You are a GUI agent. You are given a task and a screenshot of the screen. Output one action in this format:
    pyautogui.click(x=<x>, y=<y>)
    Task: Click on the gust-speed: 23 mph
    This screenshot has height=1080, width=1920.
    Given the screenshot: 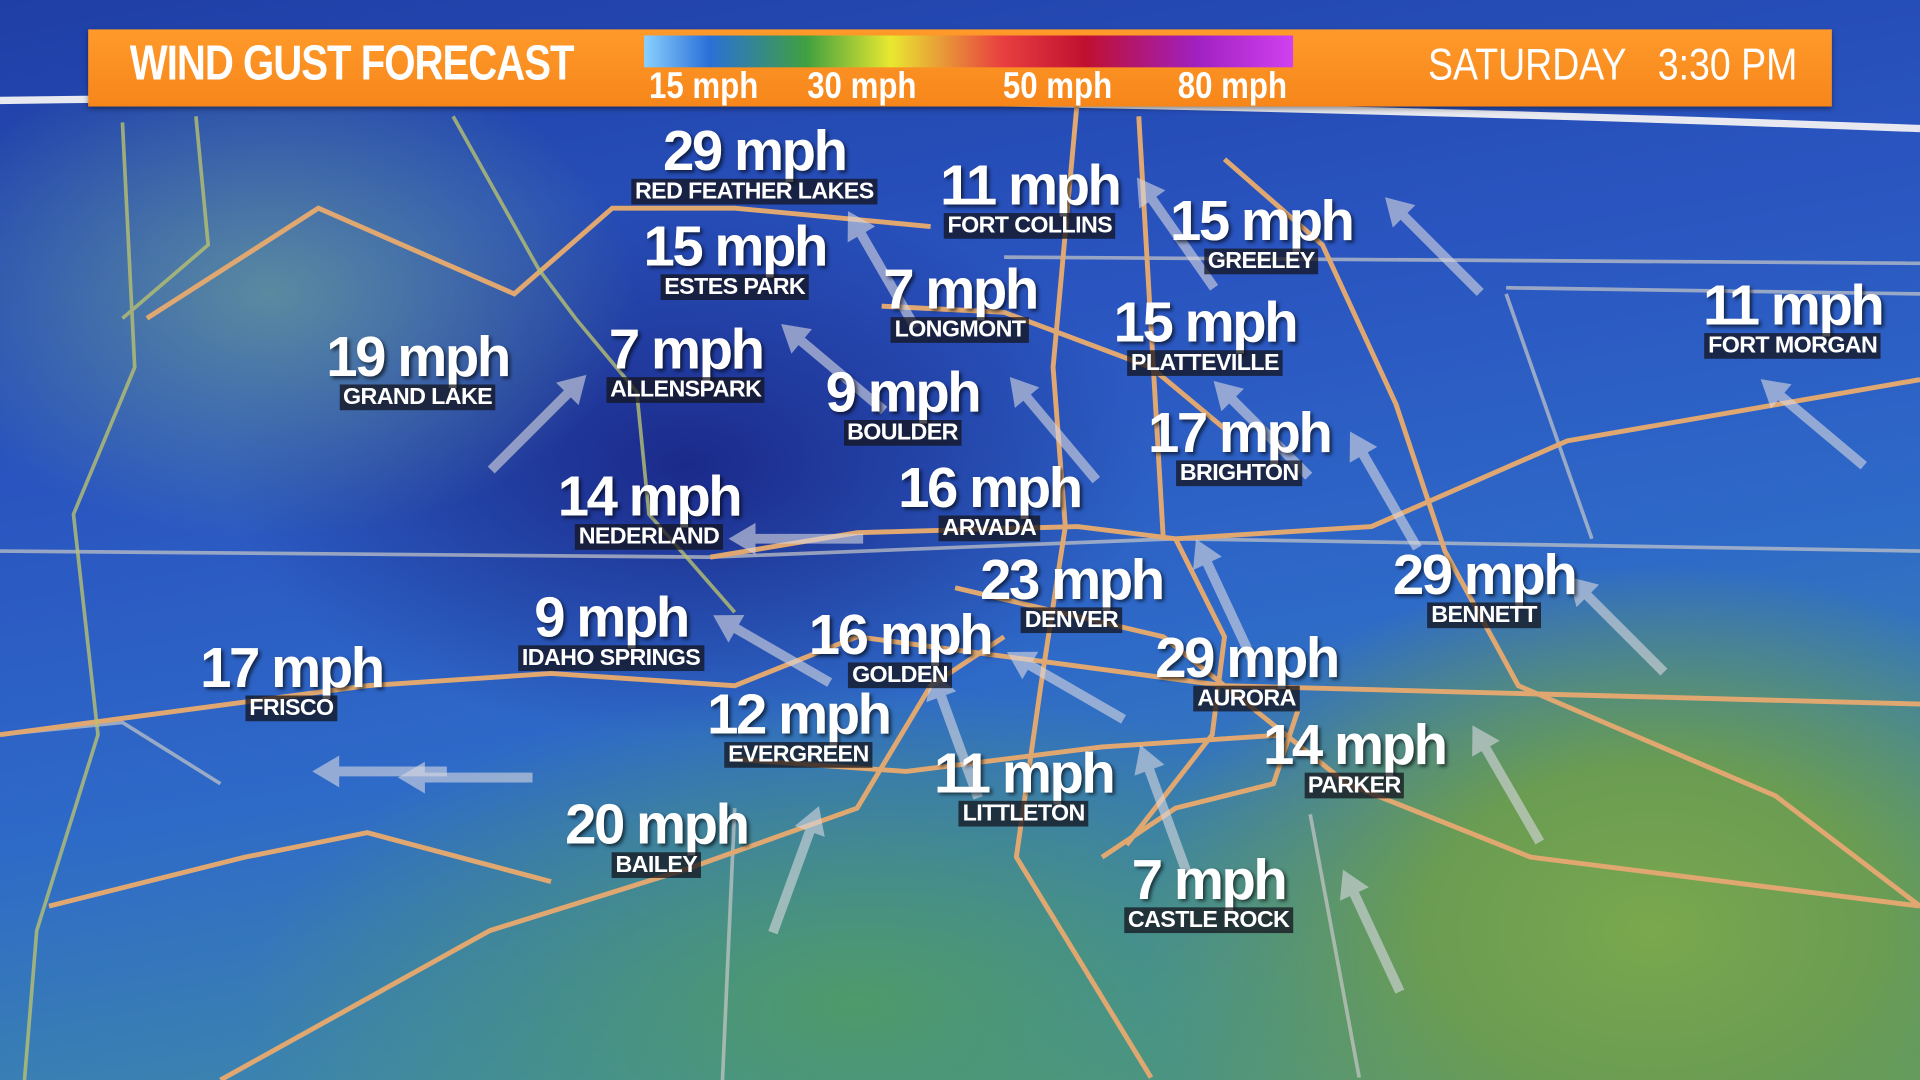 What is the action you would take?
    pyautogui.click(x=1072, y=579)
    